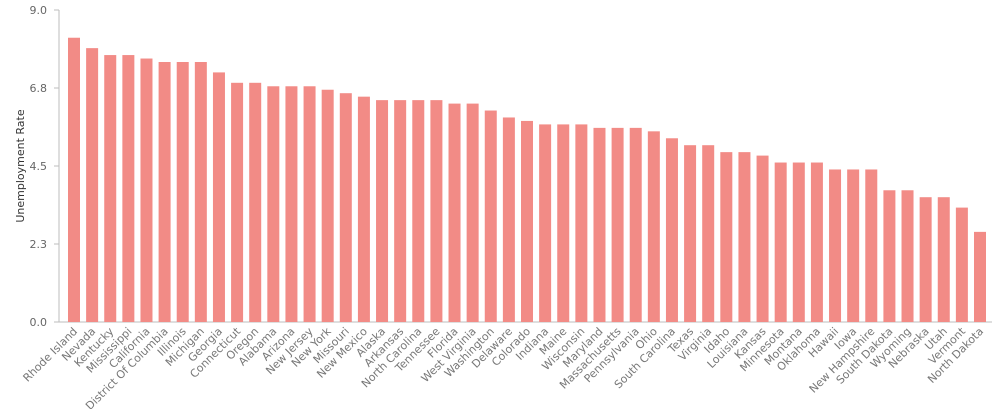  Describe the element at coordinates (39, 322) in the screenshot. I see `y-tick-label: 0.0` at that location.